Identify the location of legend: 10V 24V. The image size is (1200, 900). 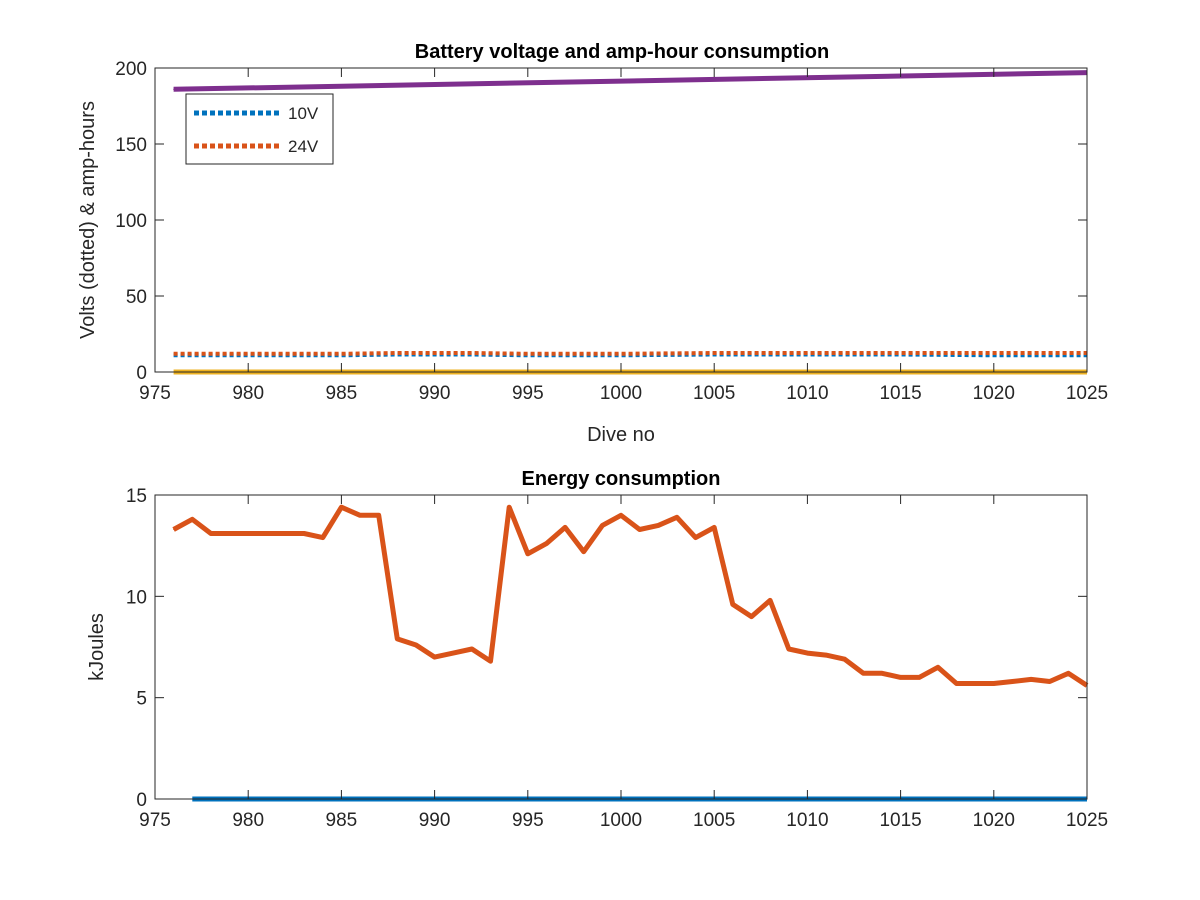
(259, 129).